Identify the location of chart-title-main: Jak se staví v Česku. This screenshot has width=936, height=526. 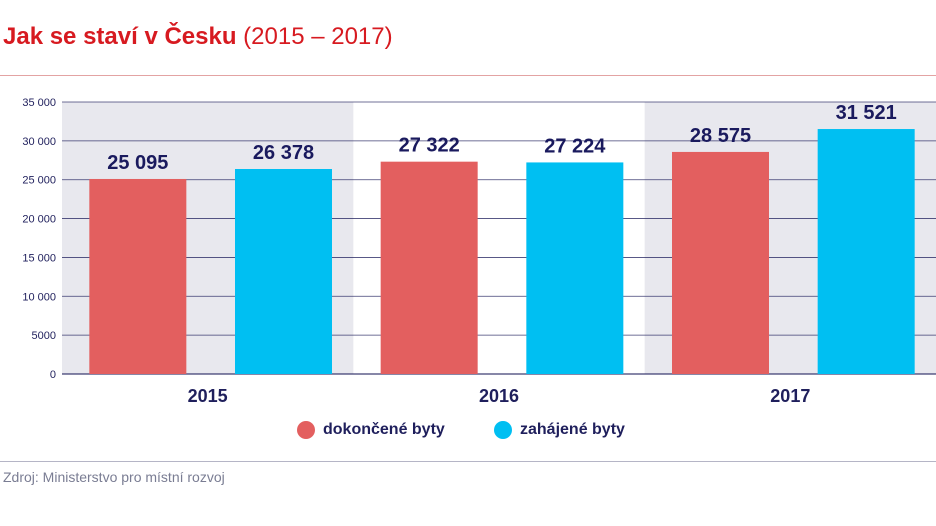
(120, 36).